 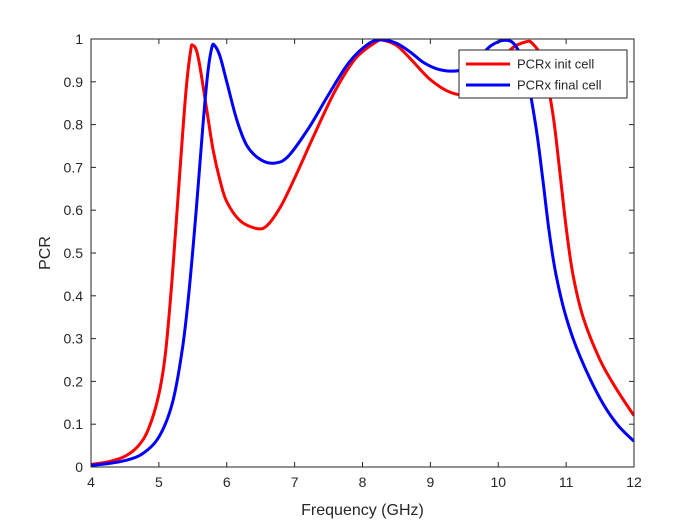 I want to click on y-tick-label: 0.6, so click(x=74, y=210).